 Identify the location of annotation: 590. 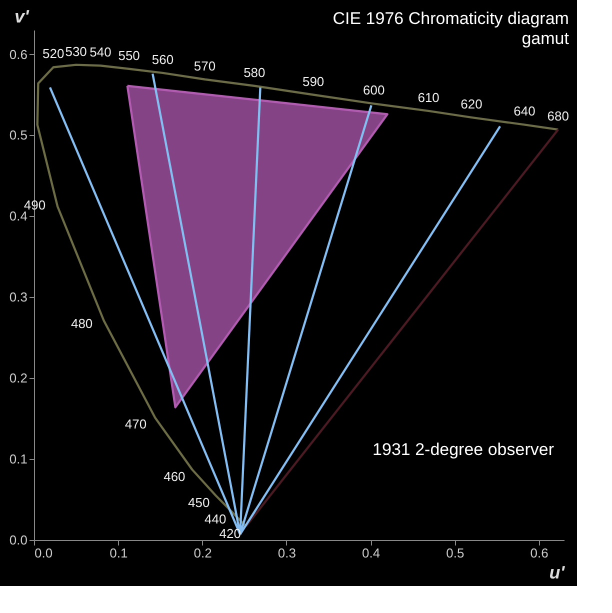
(313, 81).